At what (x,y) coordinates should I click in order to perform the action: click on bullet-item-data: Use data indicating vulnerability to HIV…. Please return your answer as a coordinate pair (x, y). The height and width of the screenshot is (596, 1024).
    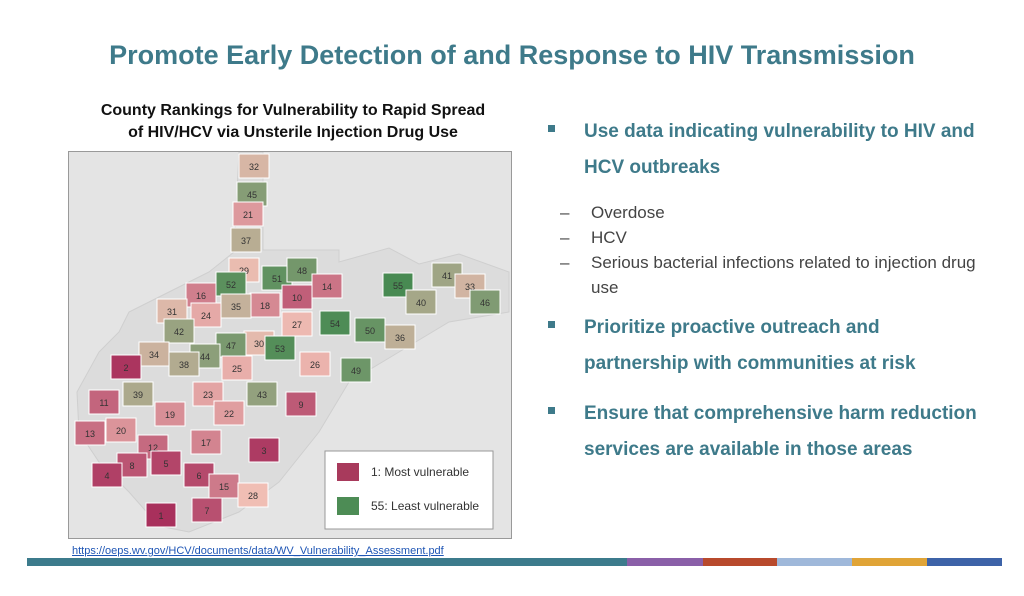
    Looking at the image, I should click on (768, 150).